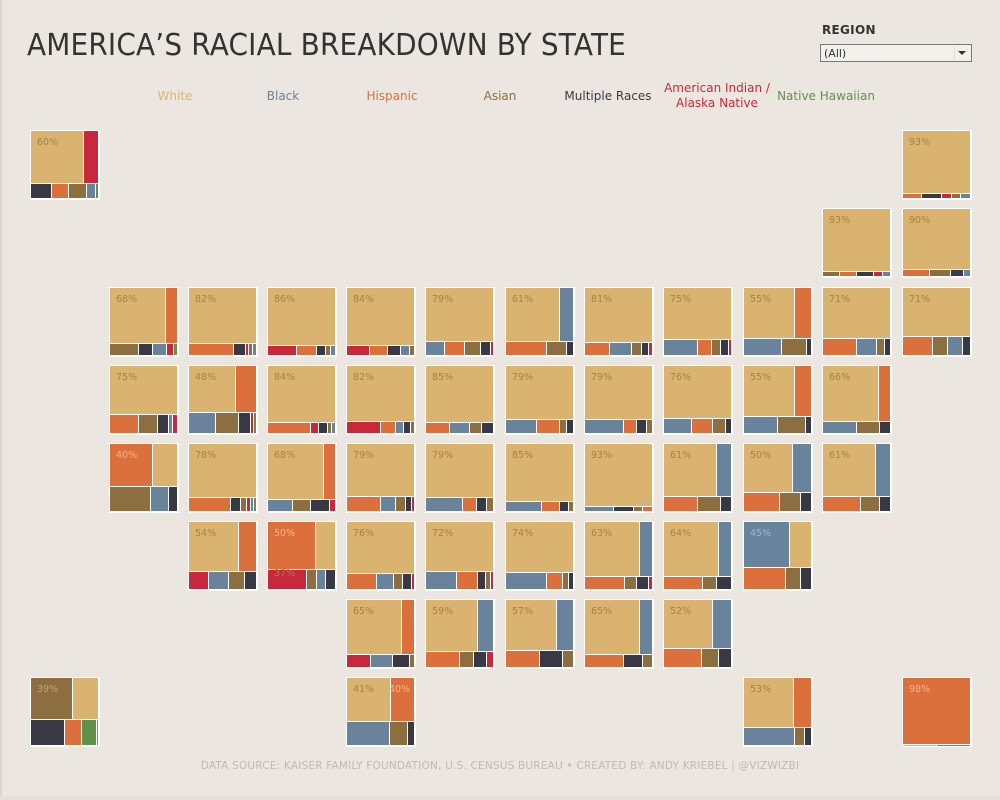 The image size is (1000, 800). What do you see at coordinates (65, 712) in the screenshot?
I see `state-tile: 39%` at bounding box center [65, 712].